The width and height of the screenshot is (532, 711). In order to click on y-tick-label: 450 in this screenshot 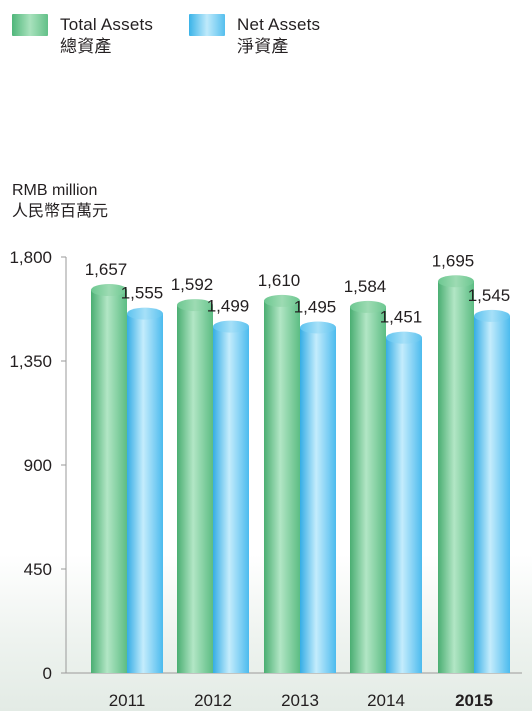, I will do `click(38, 569)`.